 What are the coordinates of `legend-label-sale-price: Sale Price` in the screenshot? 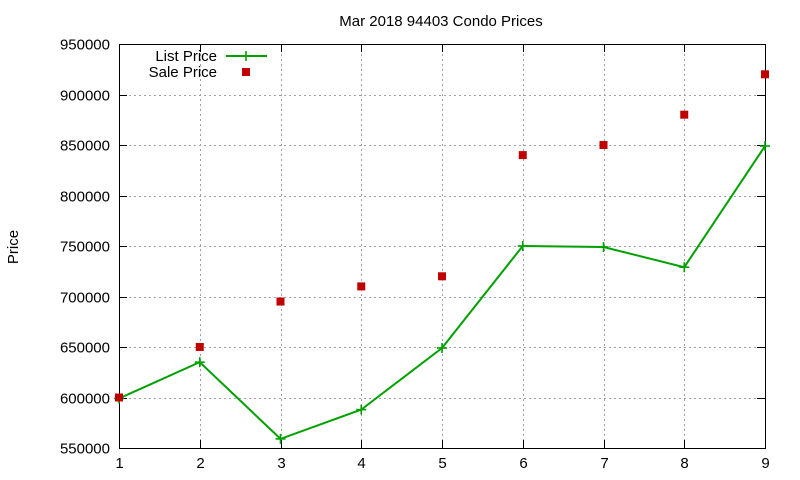 It's located at (183, 72).